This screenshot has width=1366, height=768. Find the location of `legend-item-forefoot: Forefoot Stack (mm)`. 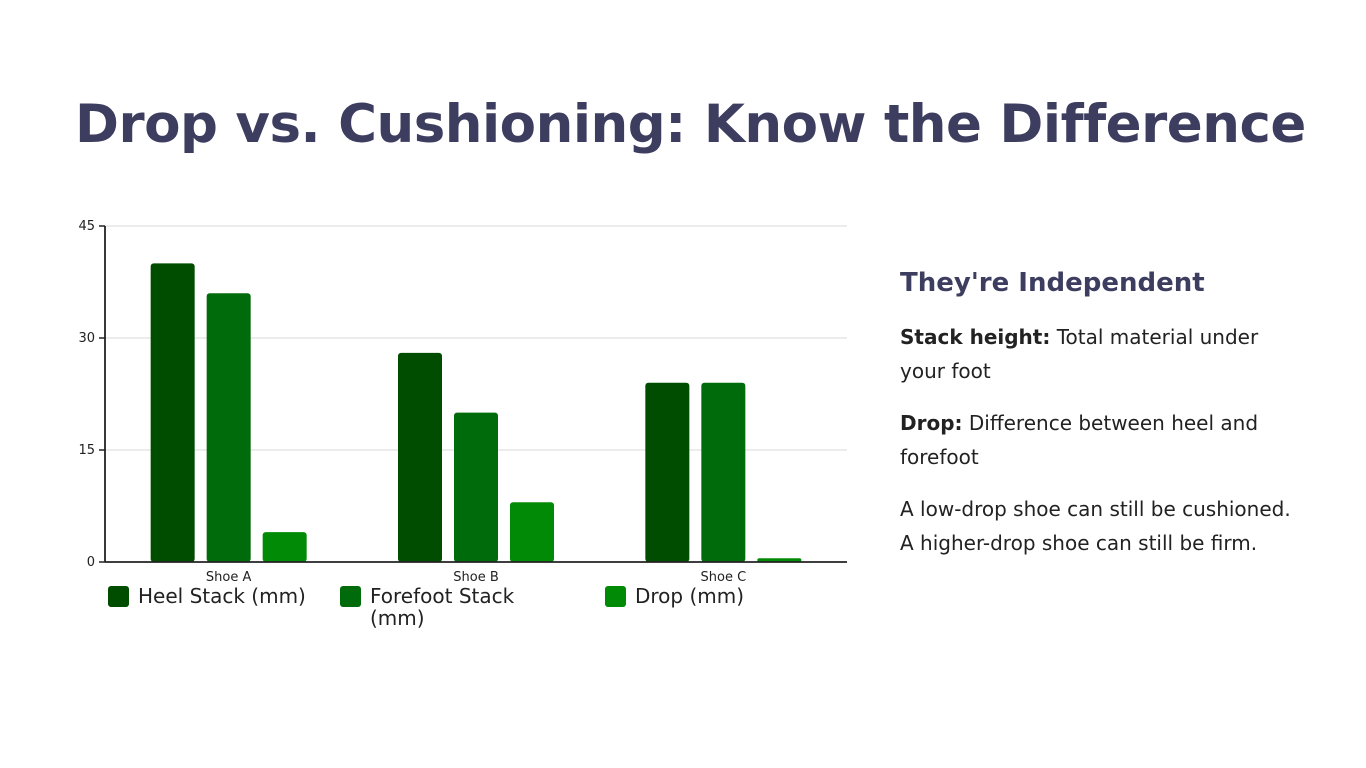

legend-item-forefoot: Forefoot Stack (mm) is located at coordinates (442, 607).